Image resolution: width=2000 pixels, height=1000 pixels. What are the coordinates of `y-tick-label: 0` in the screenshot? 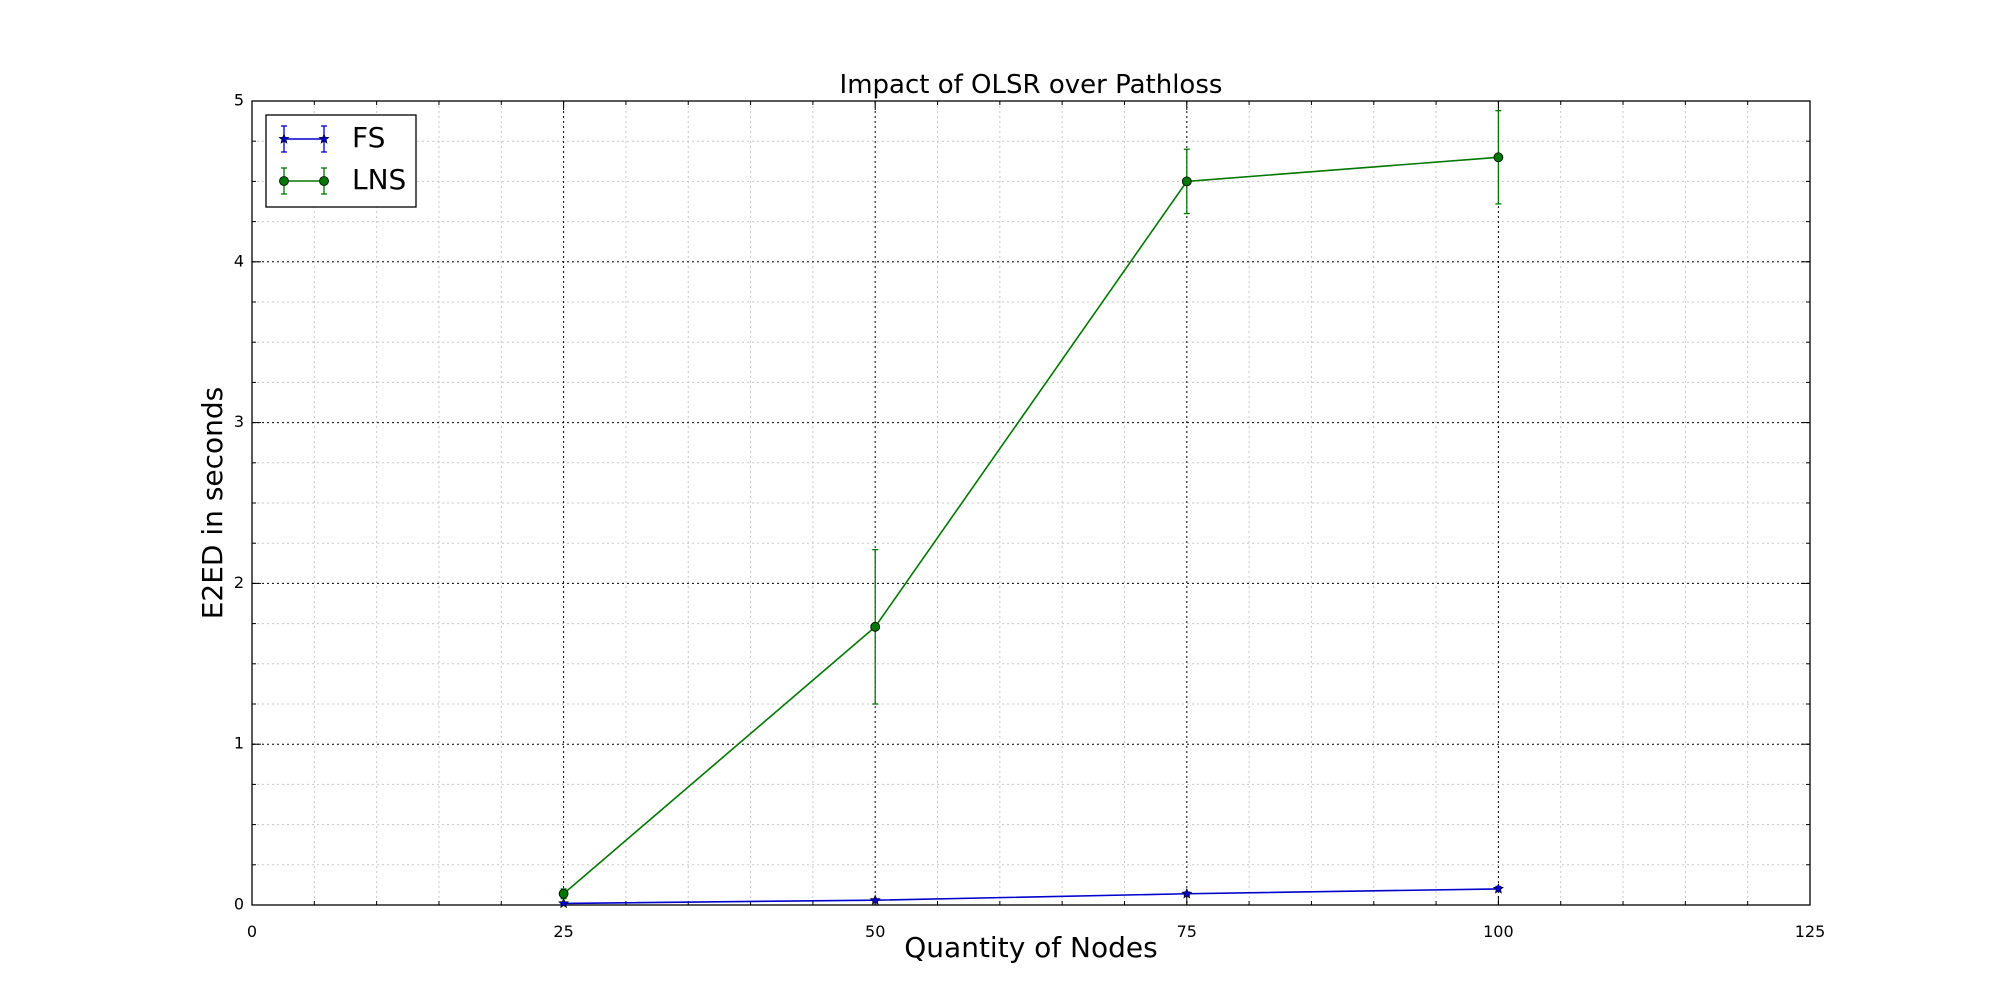 It's located at (239, 904).